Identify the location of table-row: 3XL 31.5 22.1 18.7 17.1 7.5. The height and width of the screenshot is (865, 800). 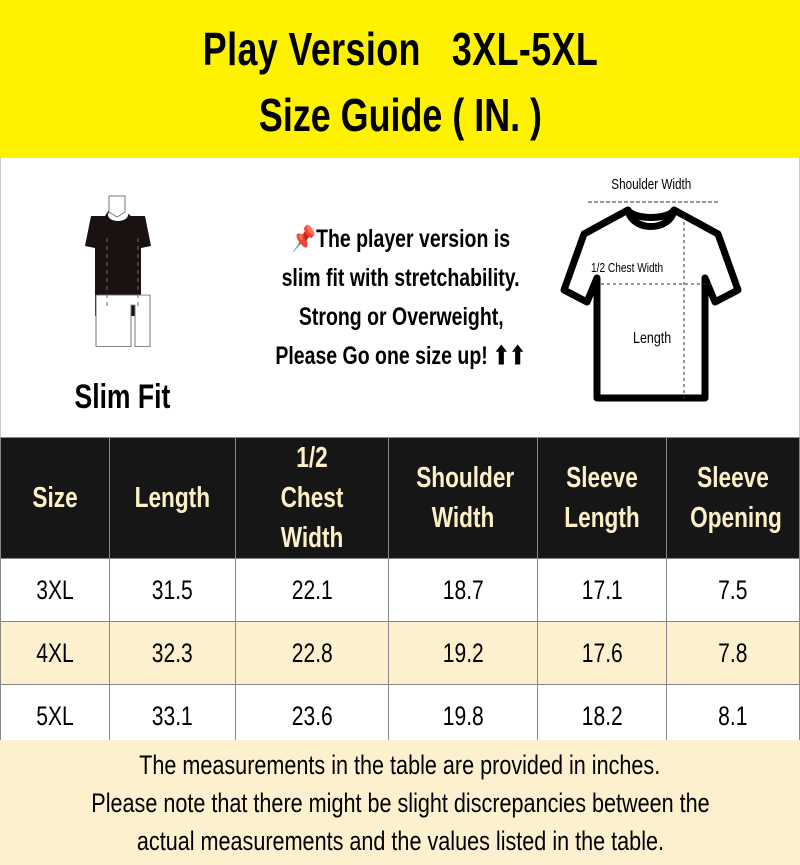
(400, 590).